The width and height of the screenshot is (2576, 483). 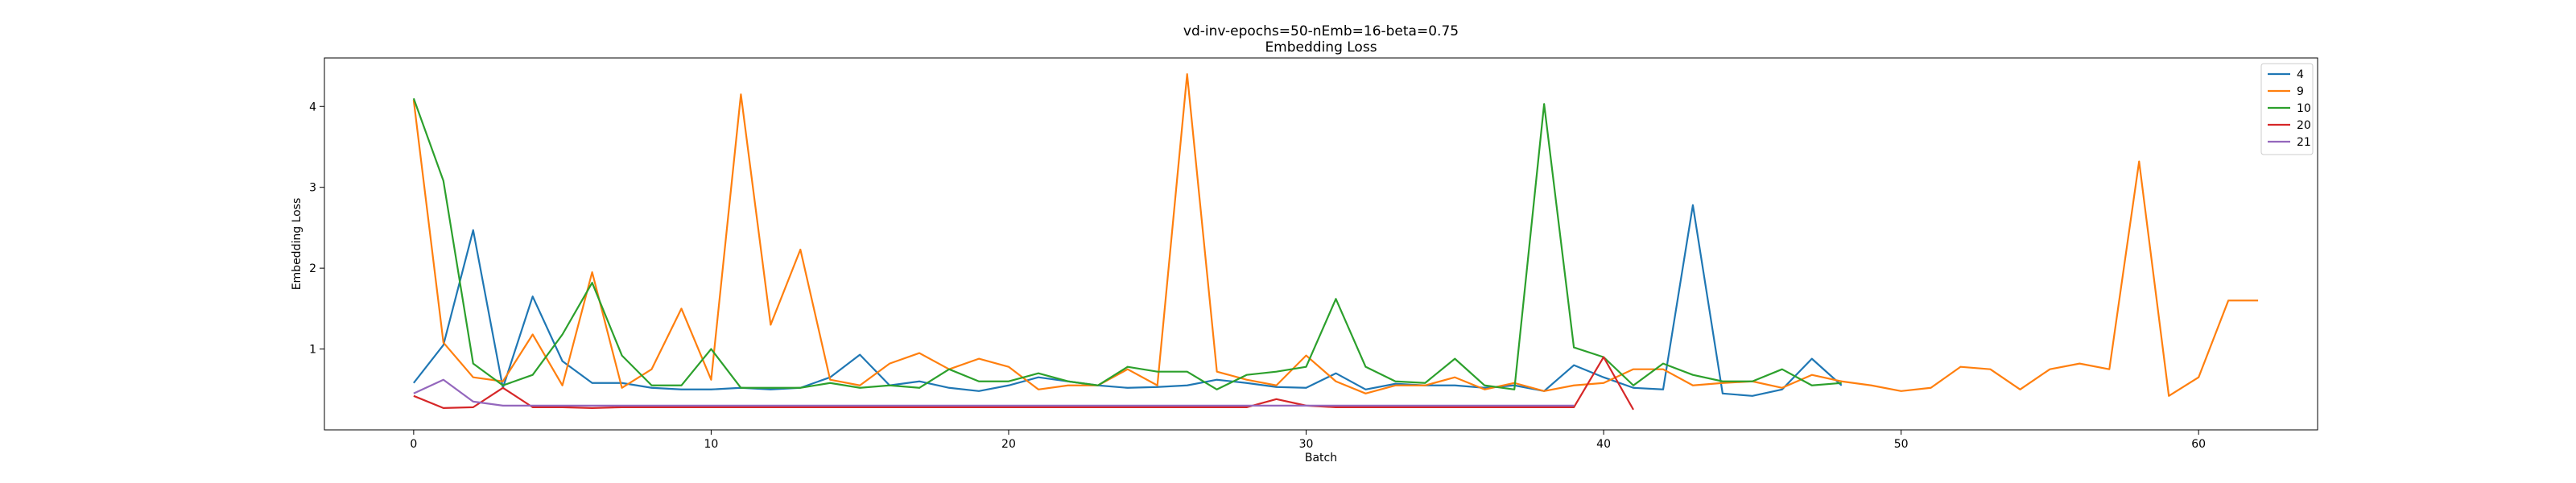 I want to click on y-tick-label: 1, so click(x=312, y=350).